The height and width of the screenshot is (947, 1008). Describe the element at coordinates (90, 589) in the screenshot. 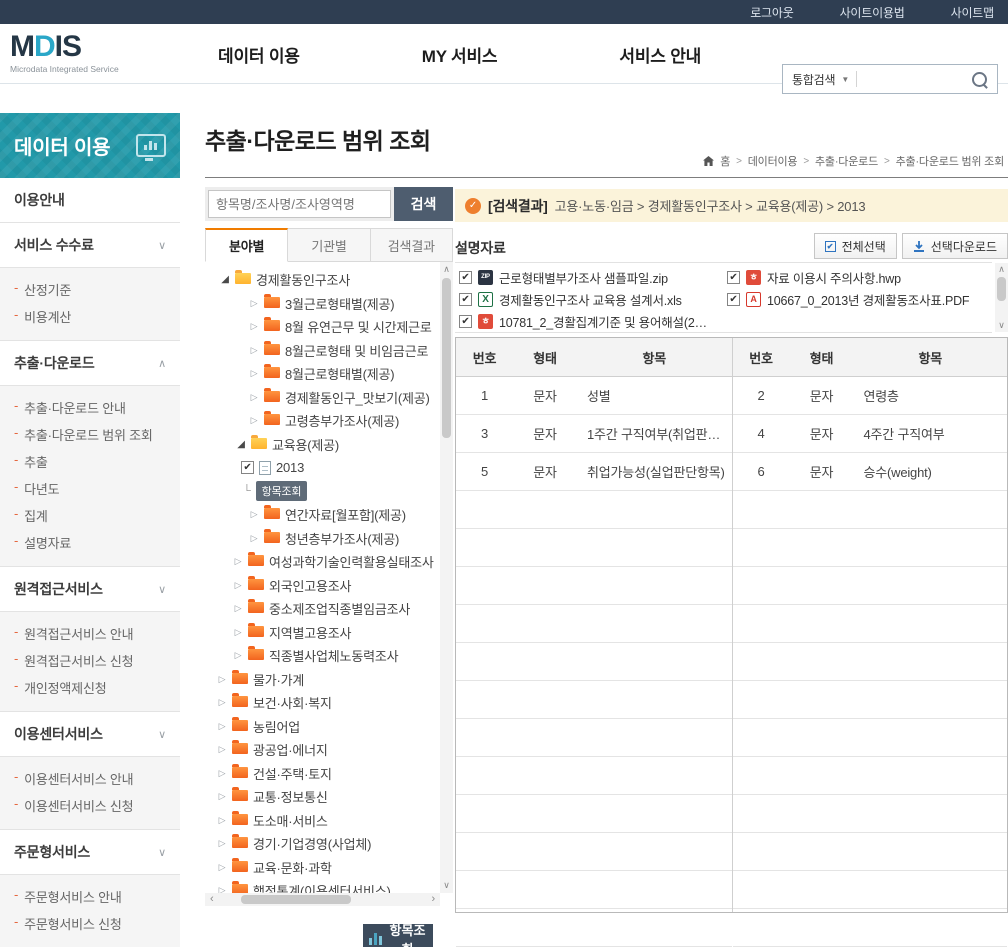

I see `sidebar-group-header: 원격접근서비스 ∨` at that location.